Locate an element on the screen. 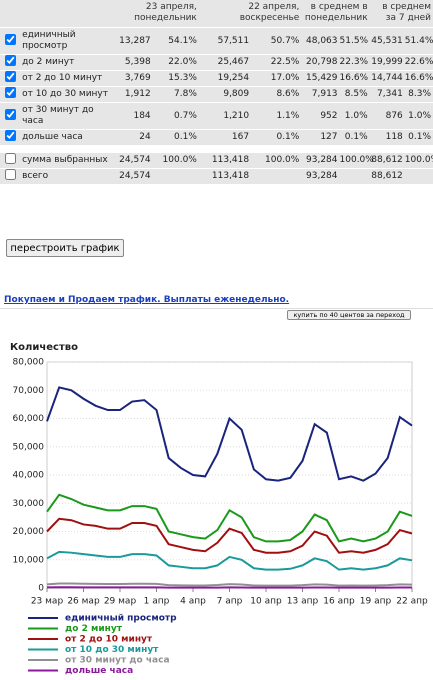 This screenshot has width=433, height=680. legend-label: единичный просмотр is located at coordinates (121, 619).